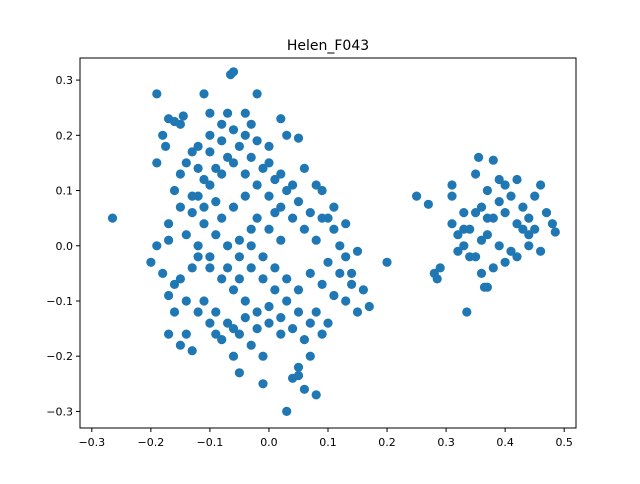  Describe the element at coordinates (65, 191) in the screenshot. I see `y-tick-label: 0.1` at that location.